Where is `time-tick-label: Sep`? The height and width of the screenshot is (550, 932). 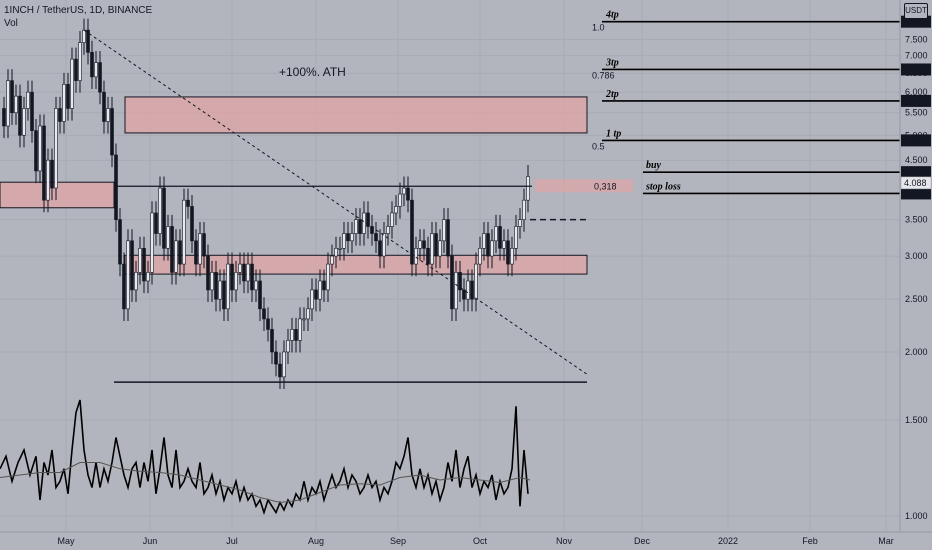
time-tick-label: Sep is located at coordinates (398, 541).